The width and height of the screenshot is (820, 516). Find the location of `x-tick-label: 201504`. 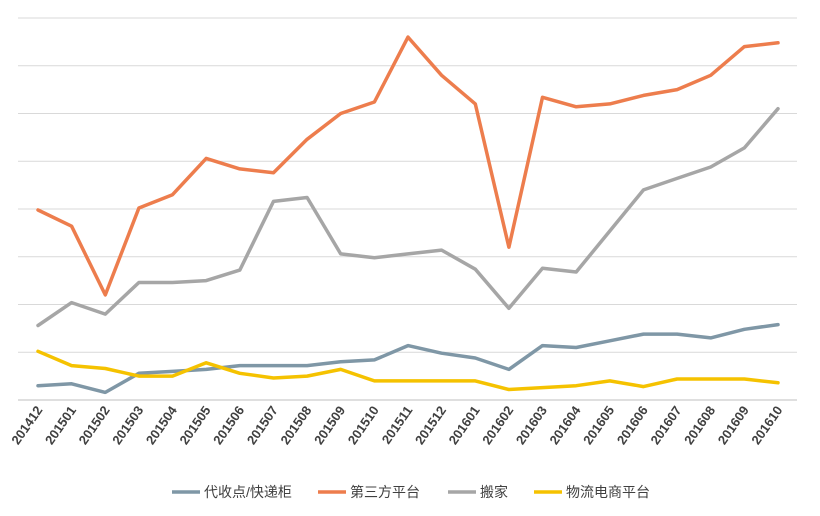

x-tick-label: 201504 is located at coordinates (162, 424).